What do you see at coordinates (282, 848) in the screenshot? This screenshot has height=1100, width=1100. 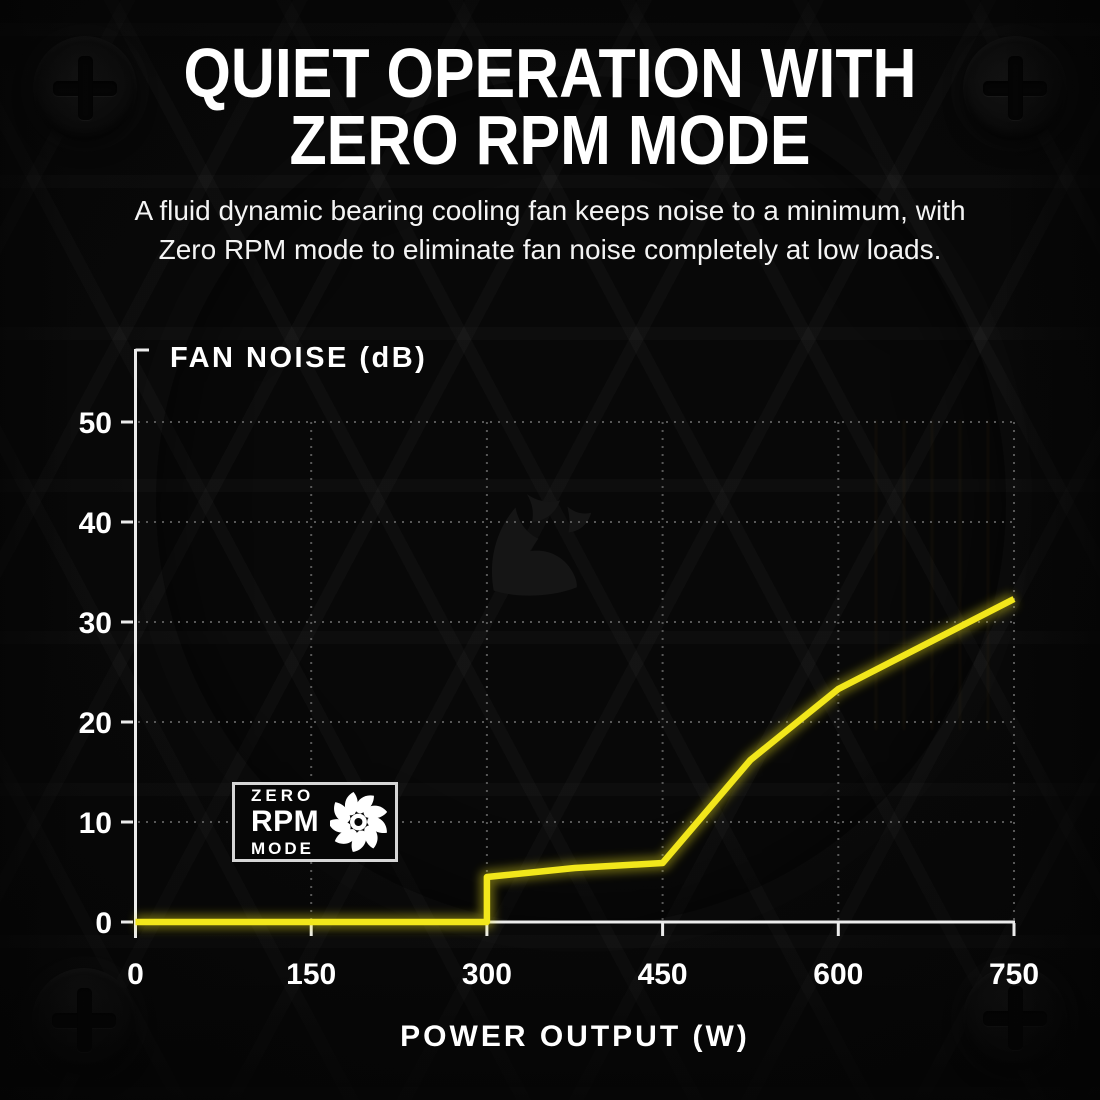 I see `badge-word-mode: MODE` at bounding box center [282, 848].